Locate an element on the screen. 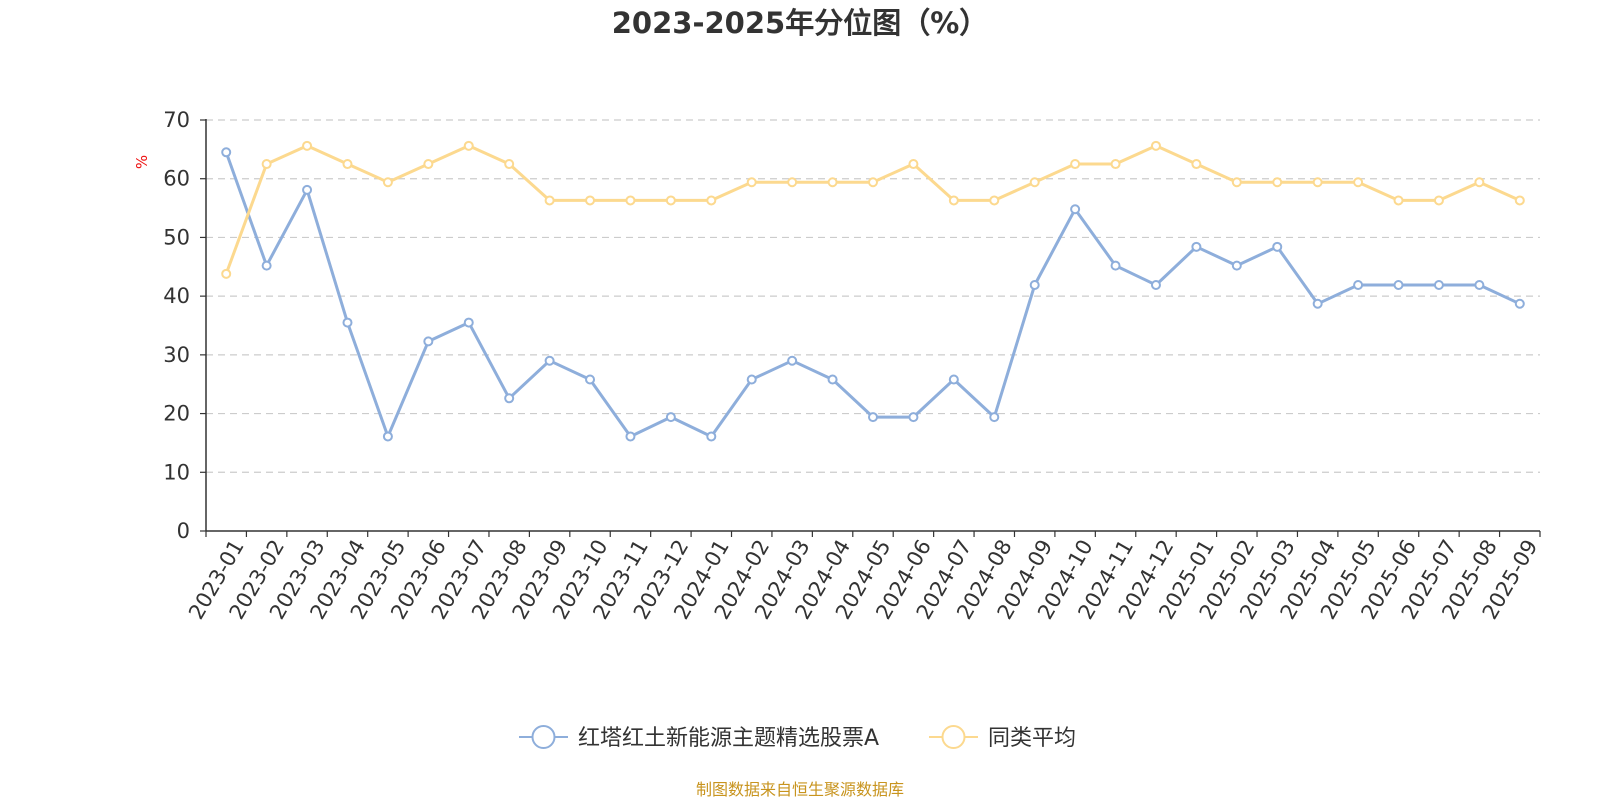 The height and width of the screenshot is (800, 1600). y-tick-label-70: 70 is located at coordinates (176, 120).